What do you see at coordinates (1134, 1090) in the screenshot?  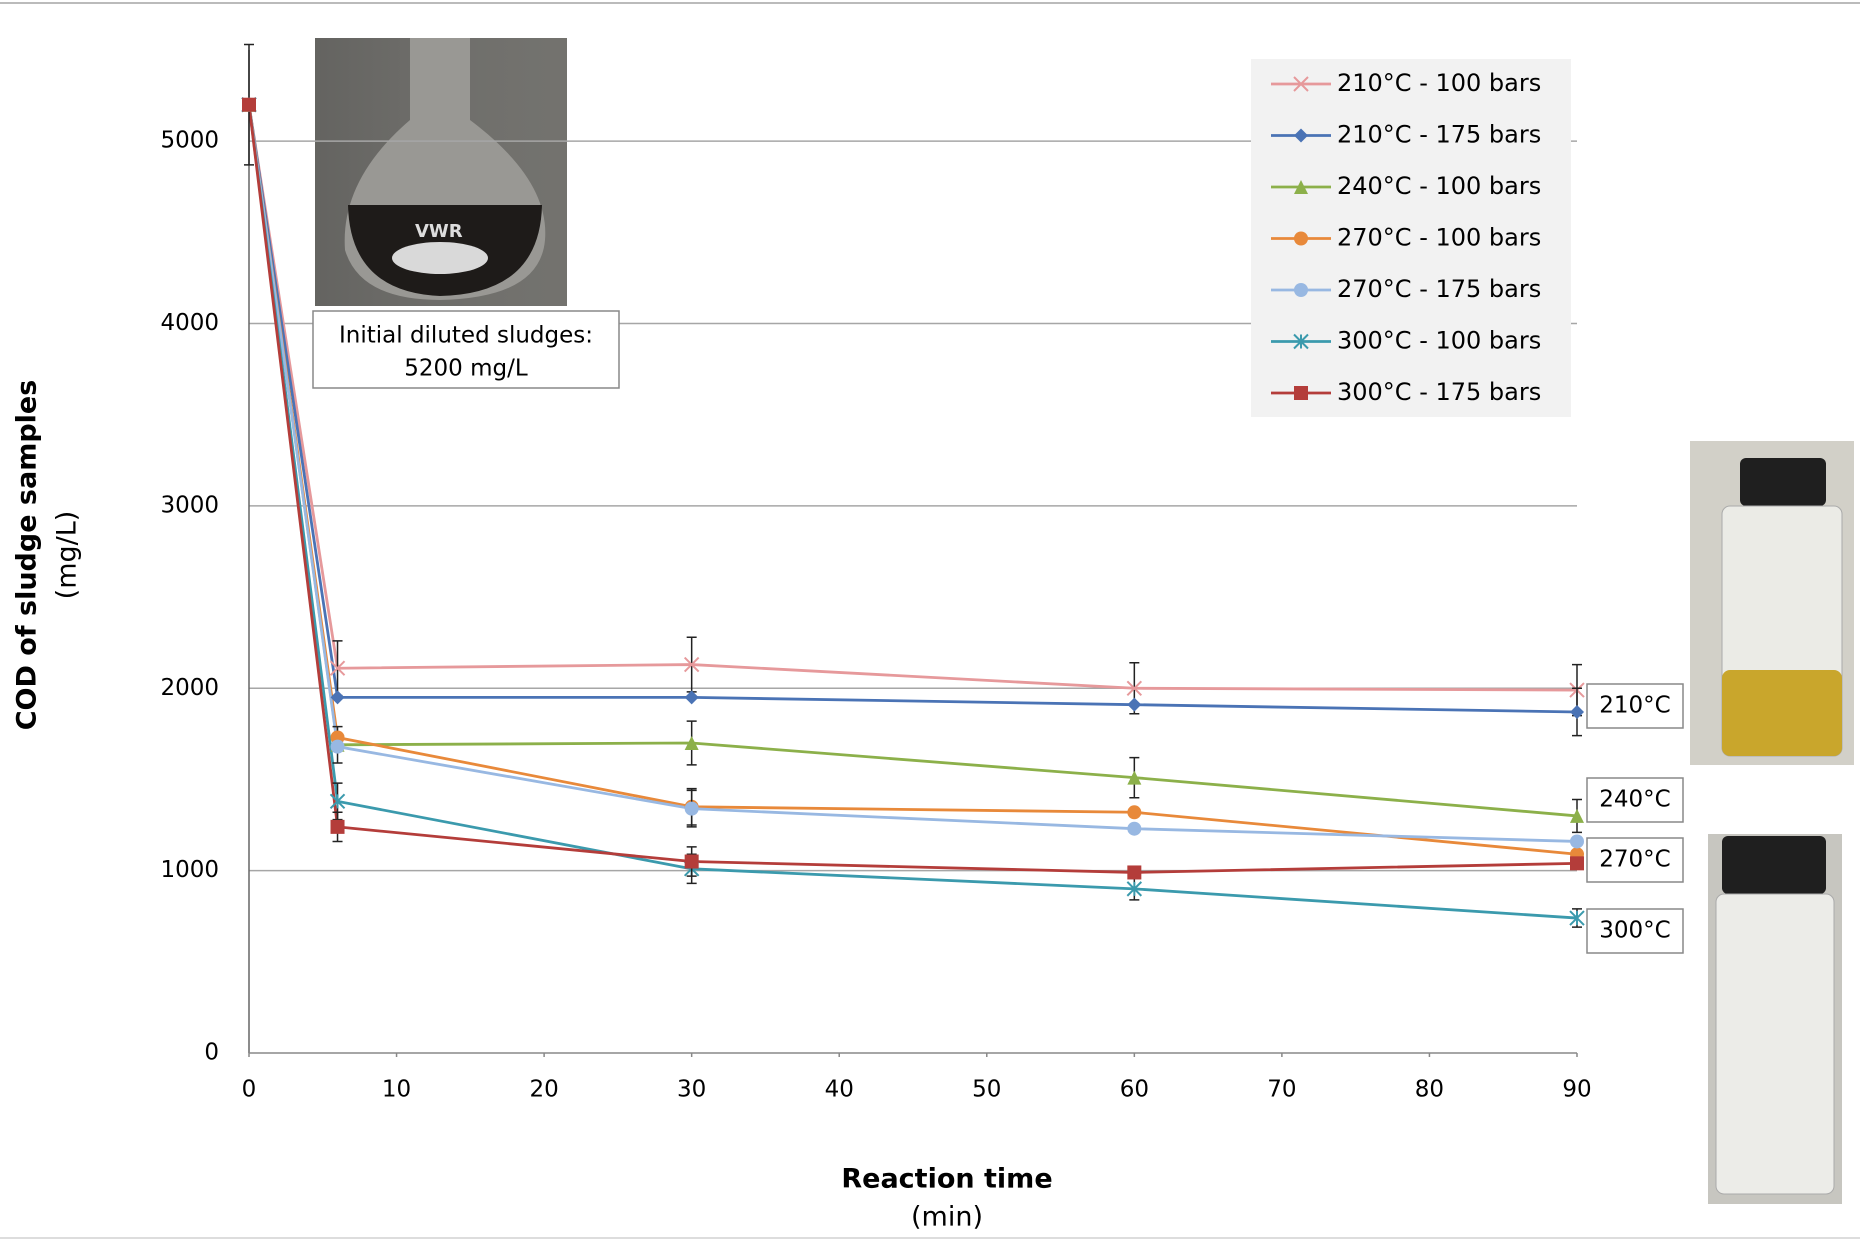 I see `x-tick-label: 60` at bounding box center [1134, 1090].